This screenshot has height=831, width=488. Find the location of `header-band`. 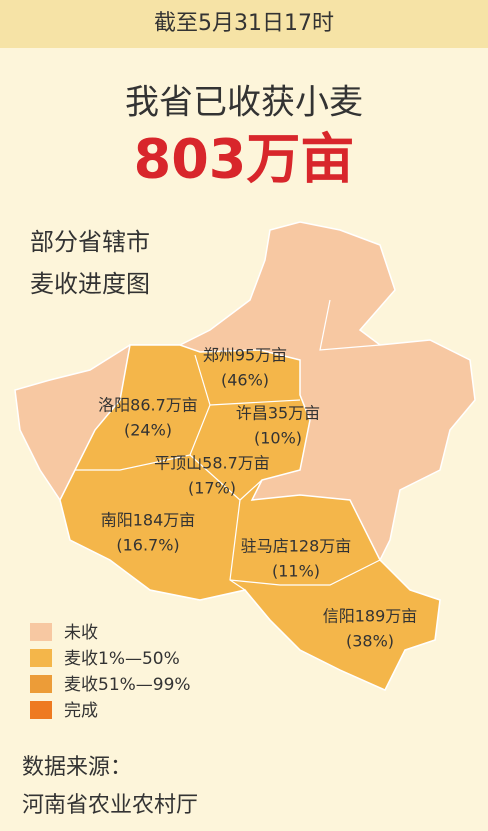

header-band is located at coordinates (244, 24).